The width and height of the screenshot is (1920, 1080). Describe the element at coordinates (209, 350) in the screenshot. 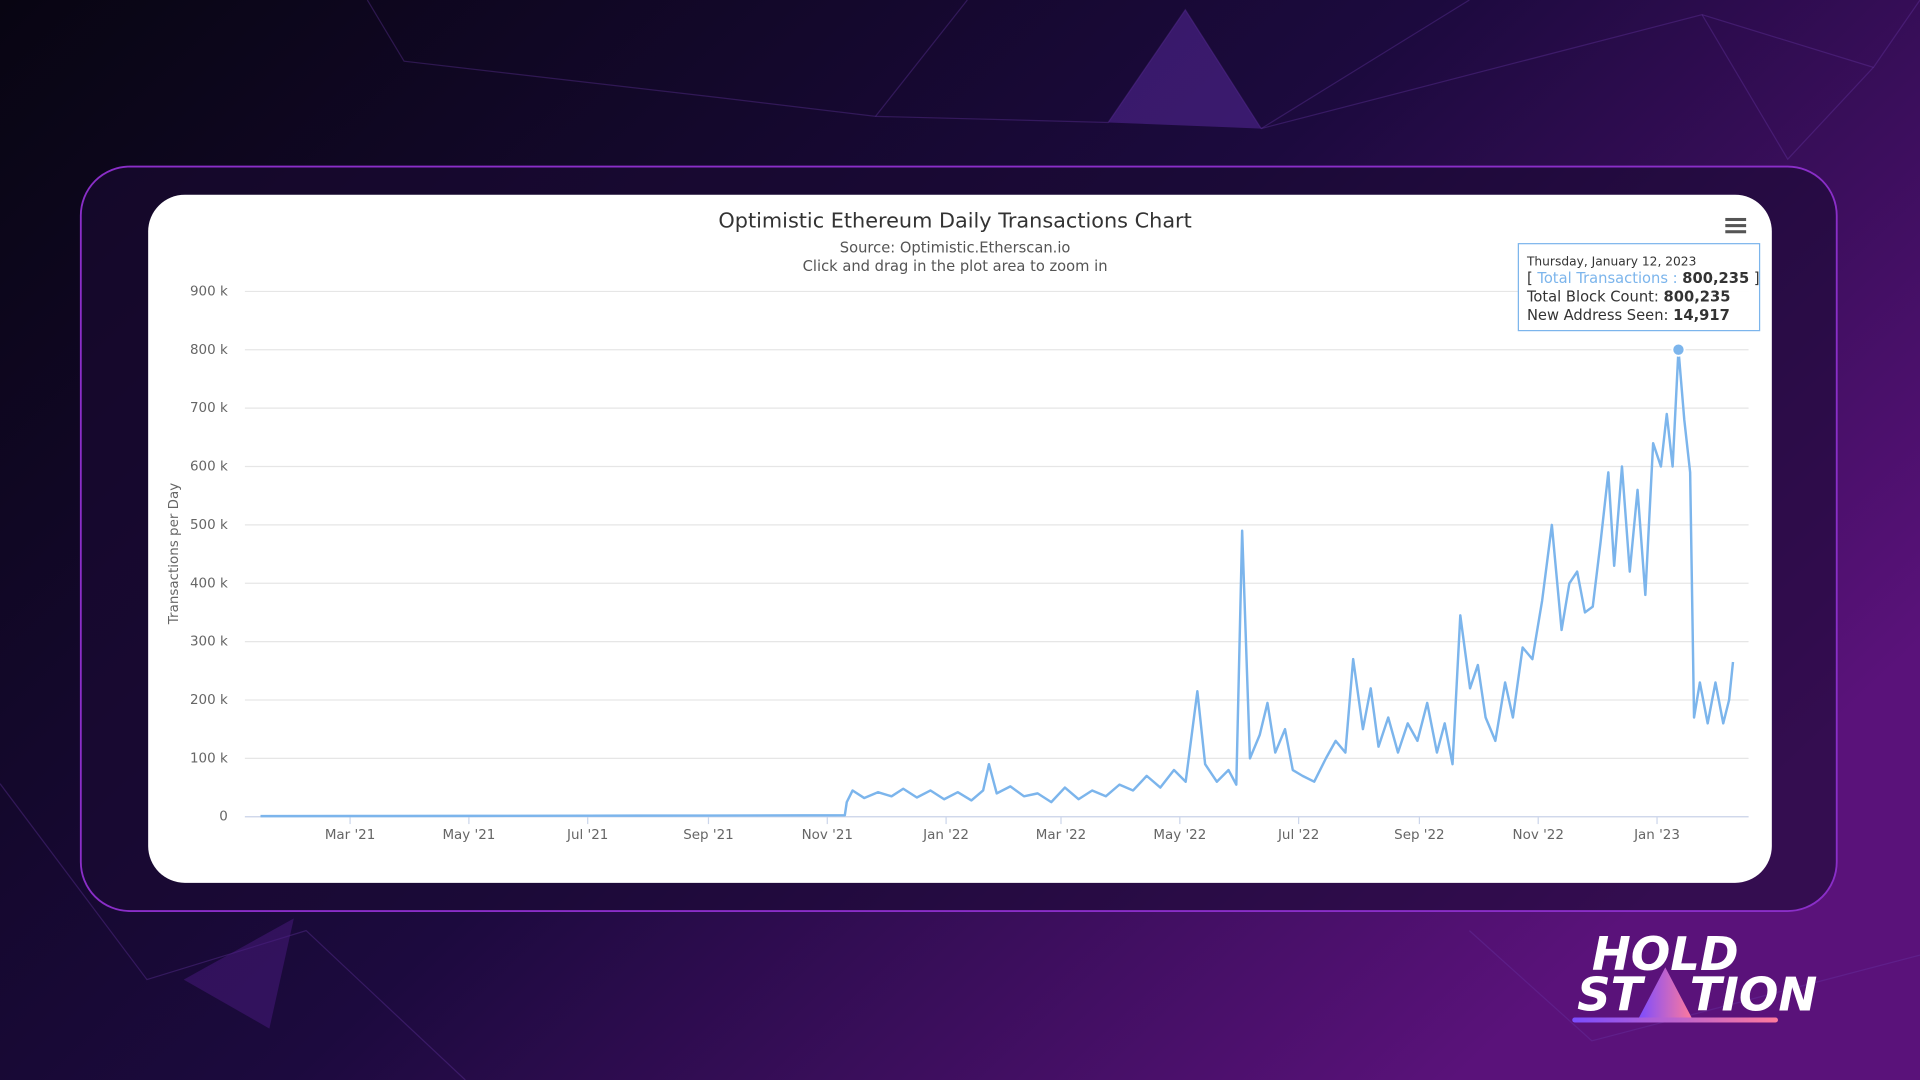

I see `y-tick-label: 800 k` at that location.